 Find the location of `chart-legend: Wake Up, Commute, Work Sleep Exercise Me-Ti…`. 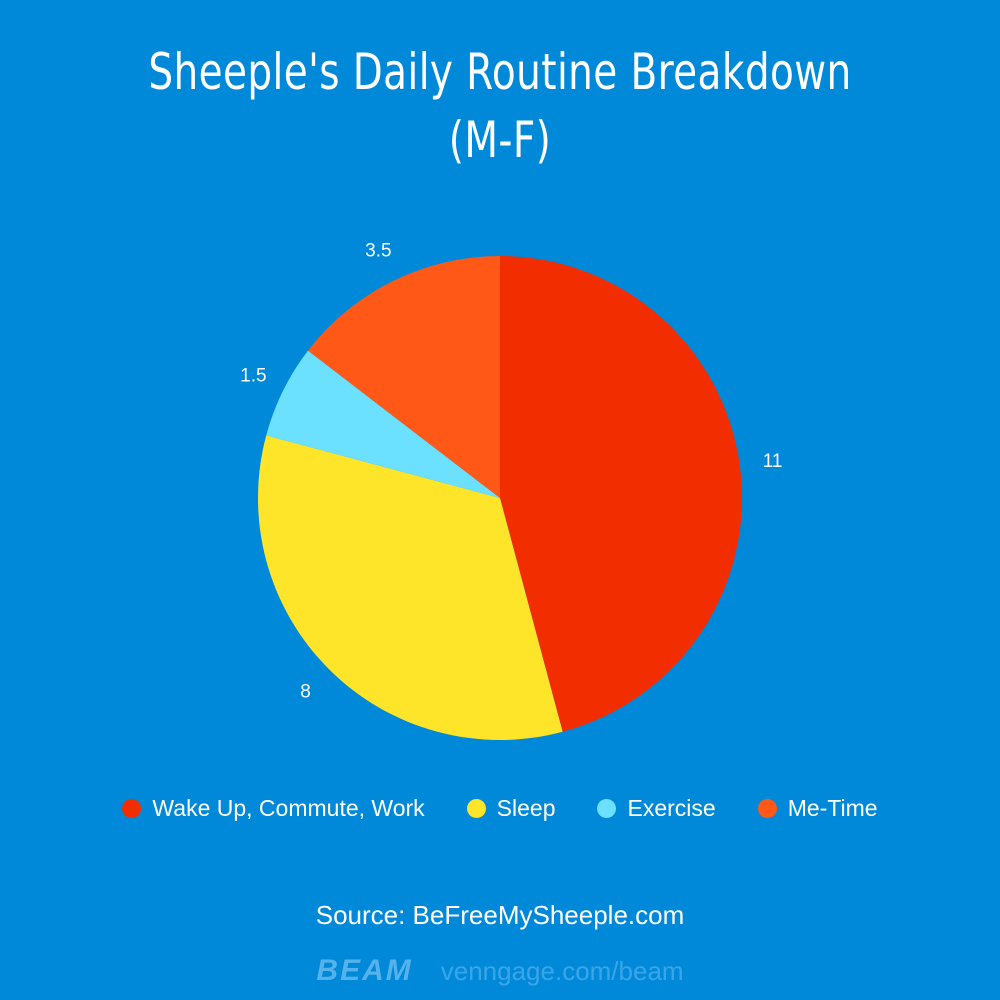

chart-legend: Wake Up, Commute, Work Sleep Exercise Me-Ti… is located at coordinates (500, 808).